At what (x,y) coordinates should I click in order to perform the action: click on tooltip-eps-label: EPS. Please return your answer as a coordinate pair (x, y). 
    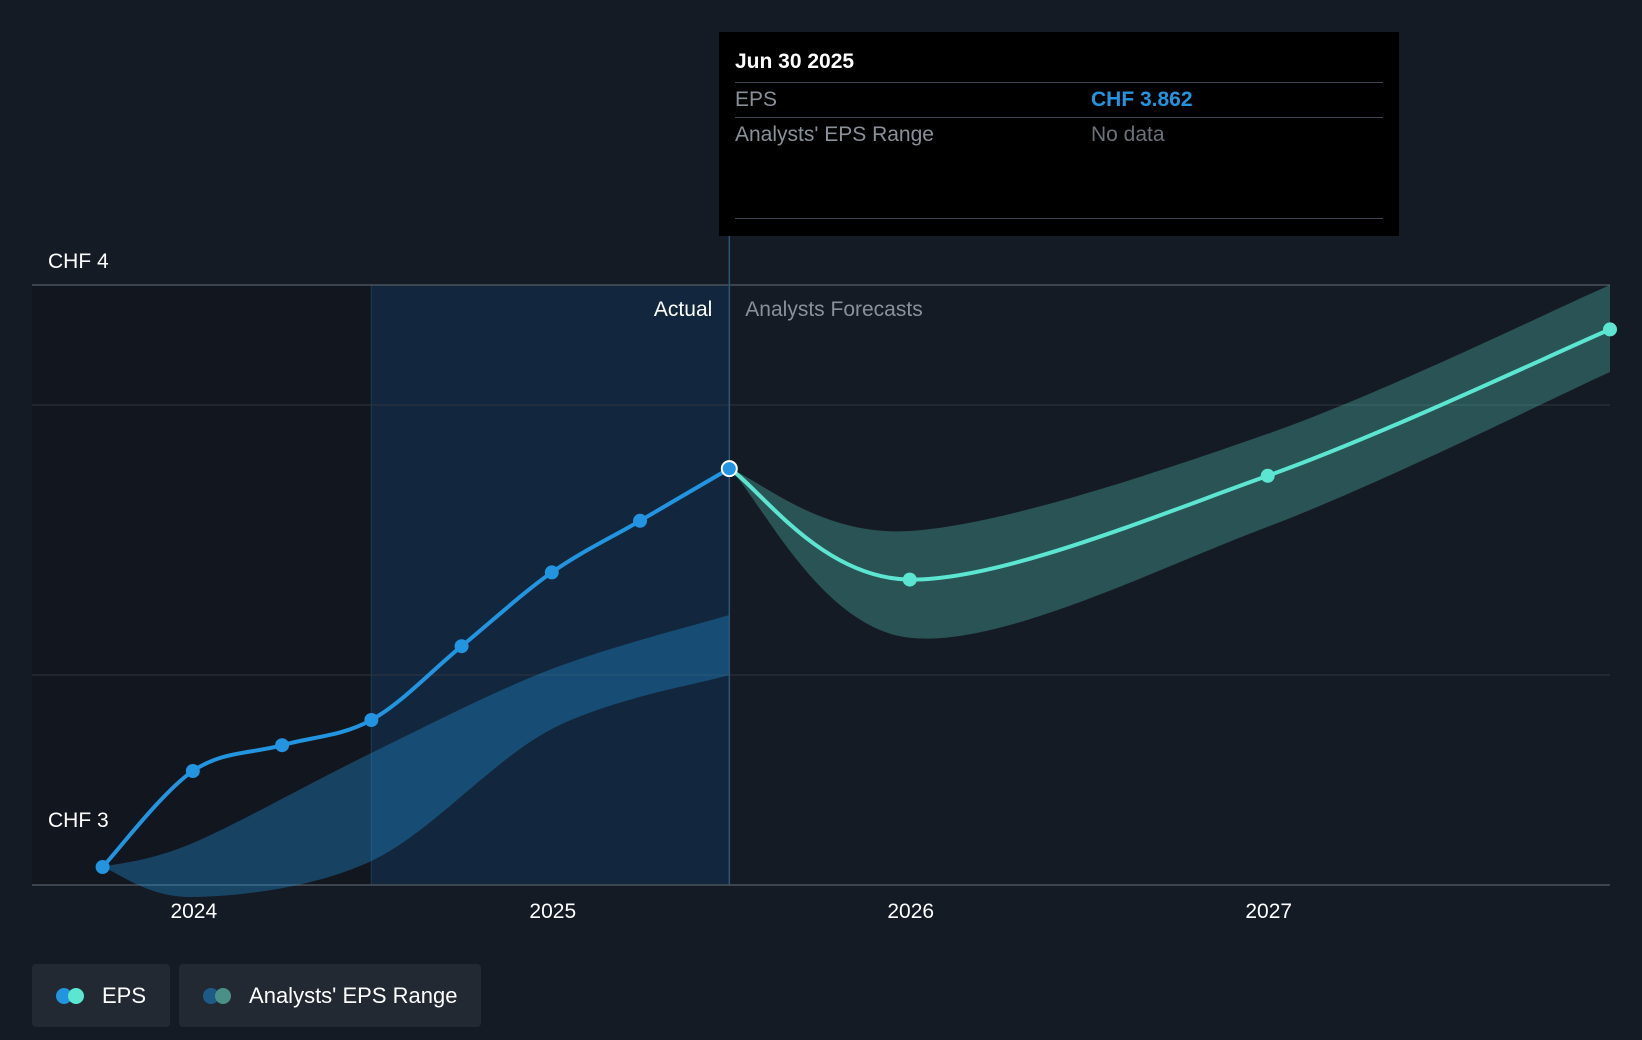
    Looking at the image, I should click on (756, 99).